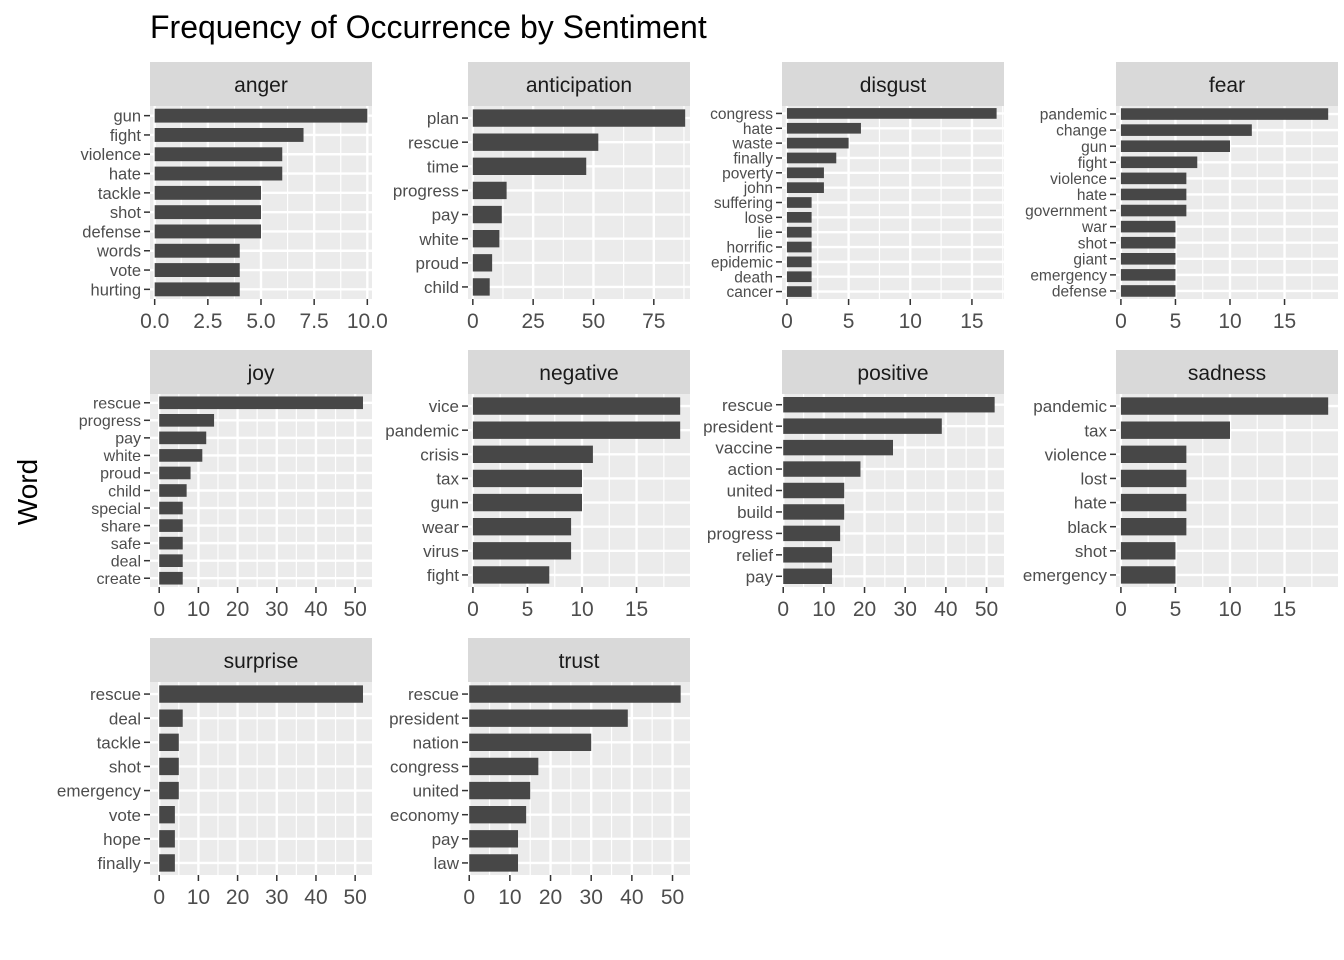  Describe the element at coordinates (443, 118) in the screenshot. I see `category-label: plan` at that location.